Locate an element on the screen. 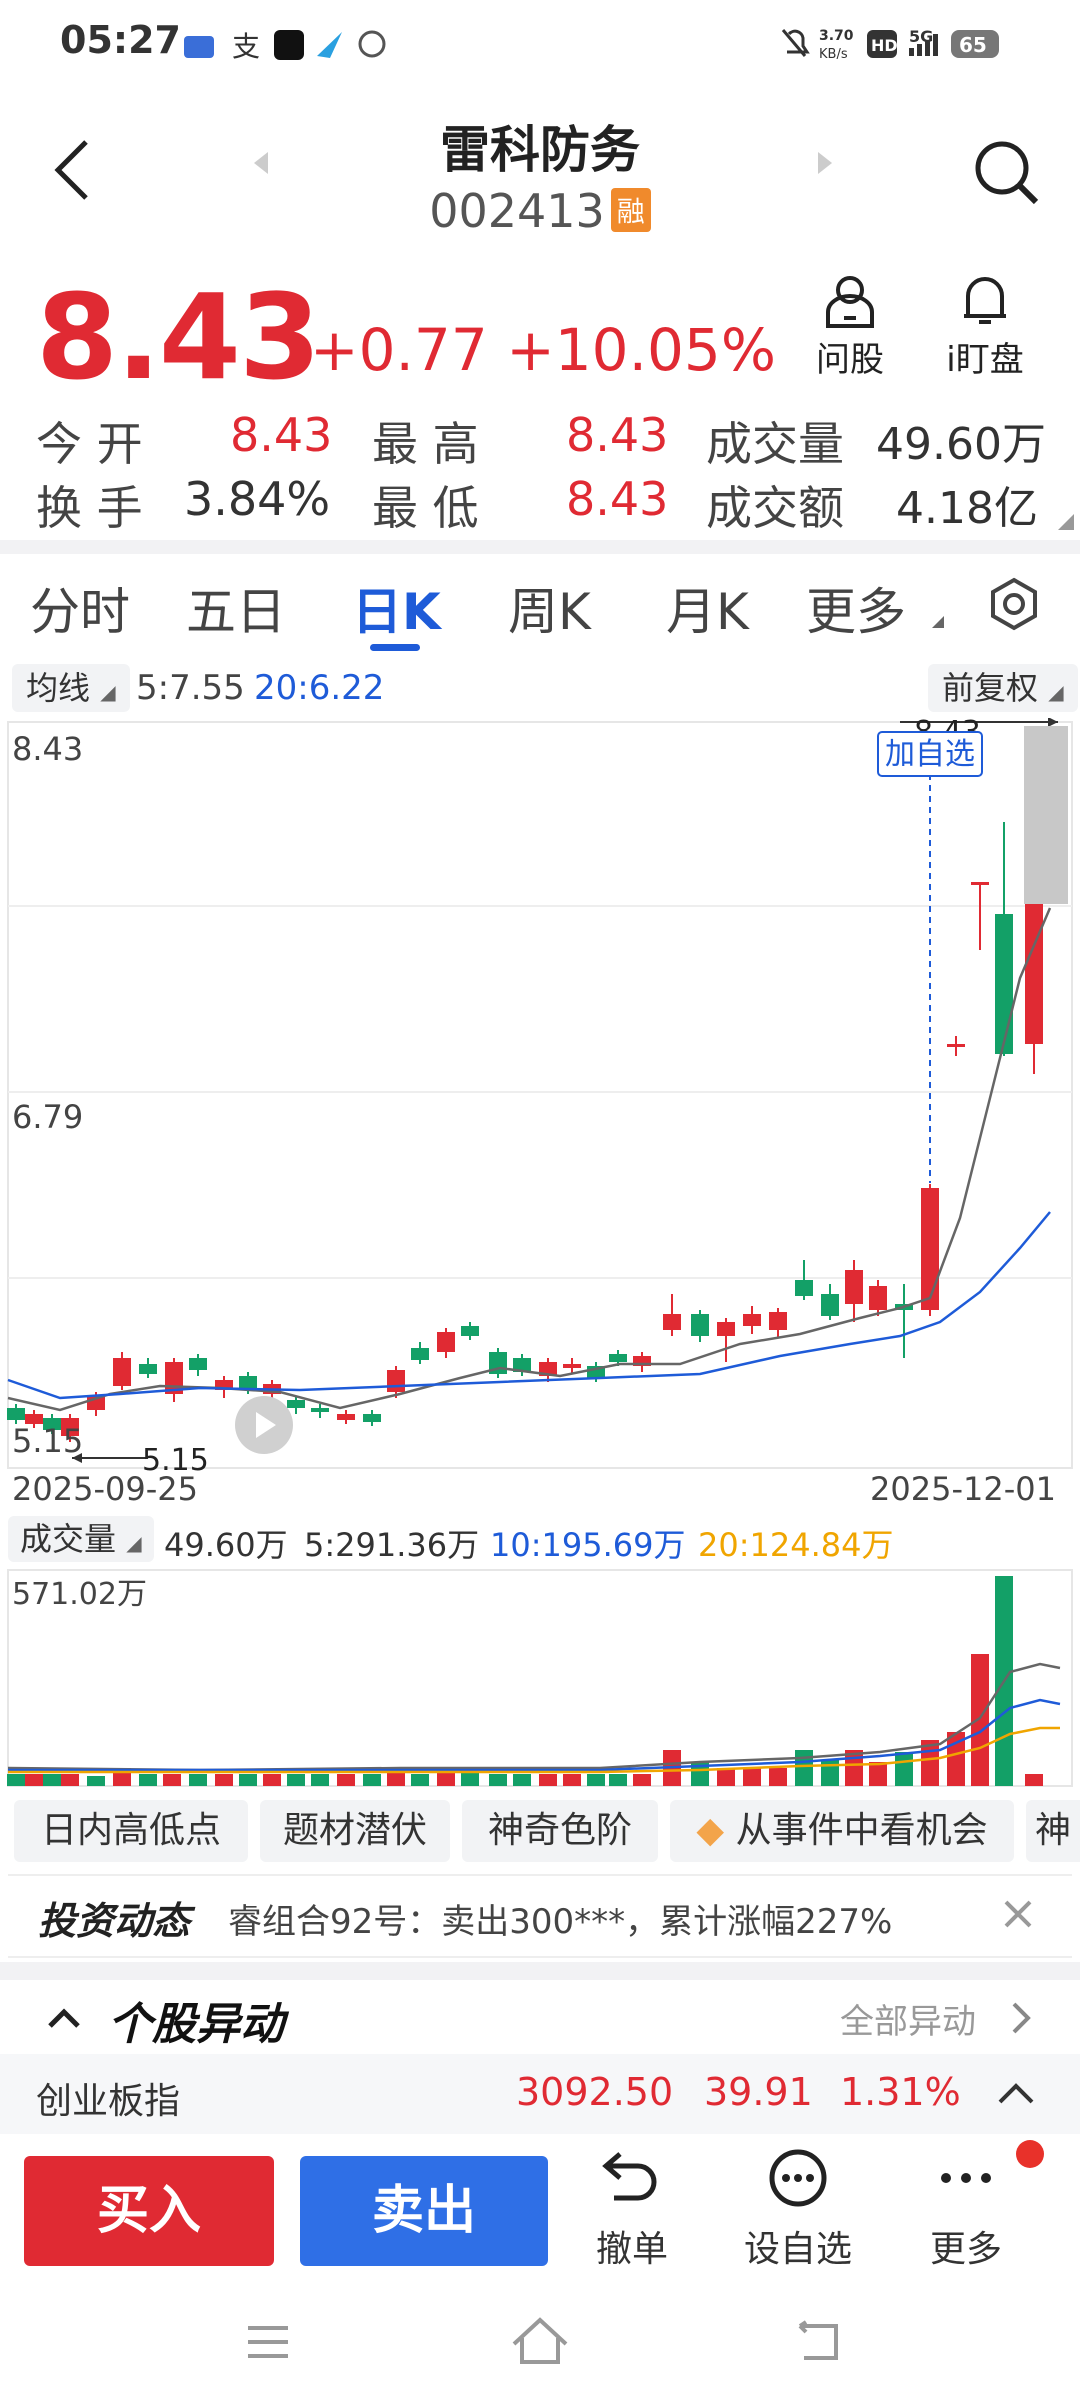 This screenshot has height=2408, width=1080. anomaly-all-link: 全部异动 is located at coordinates (908, 2022).